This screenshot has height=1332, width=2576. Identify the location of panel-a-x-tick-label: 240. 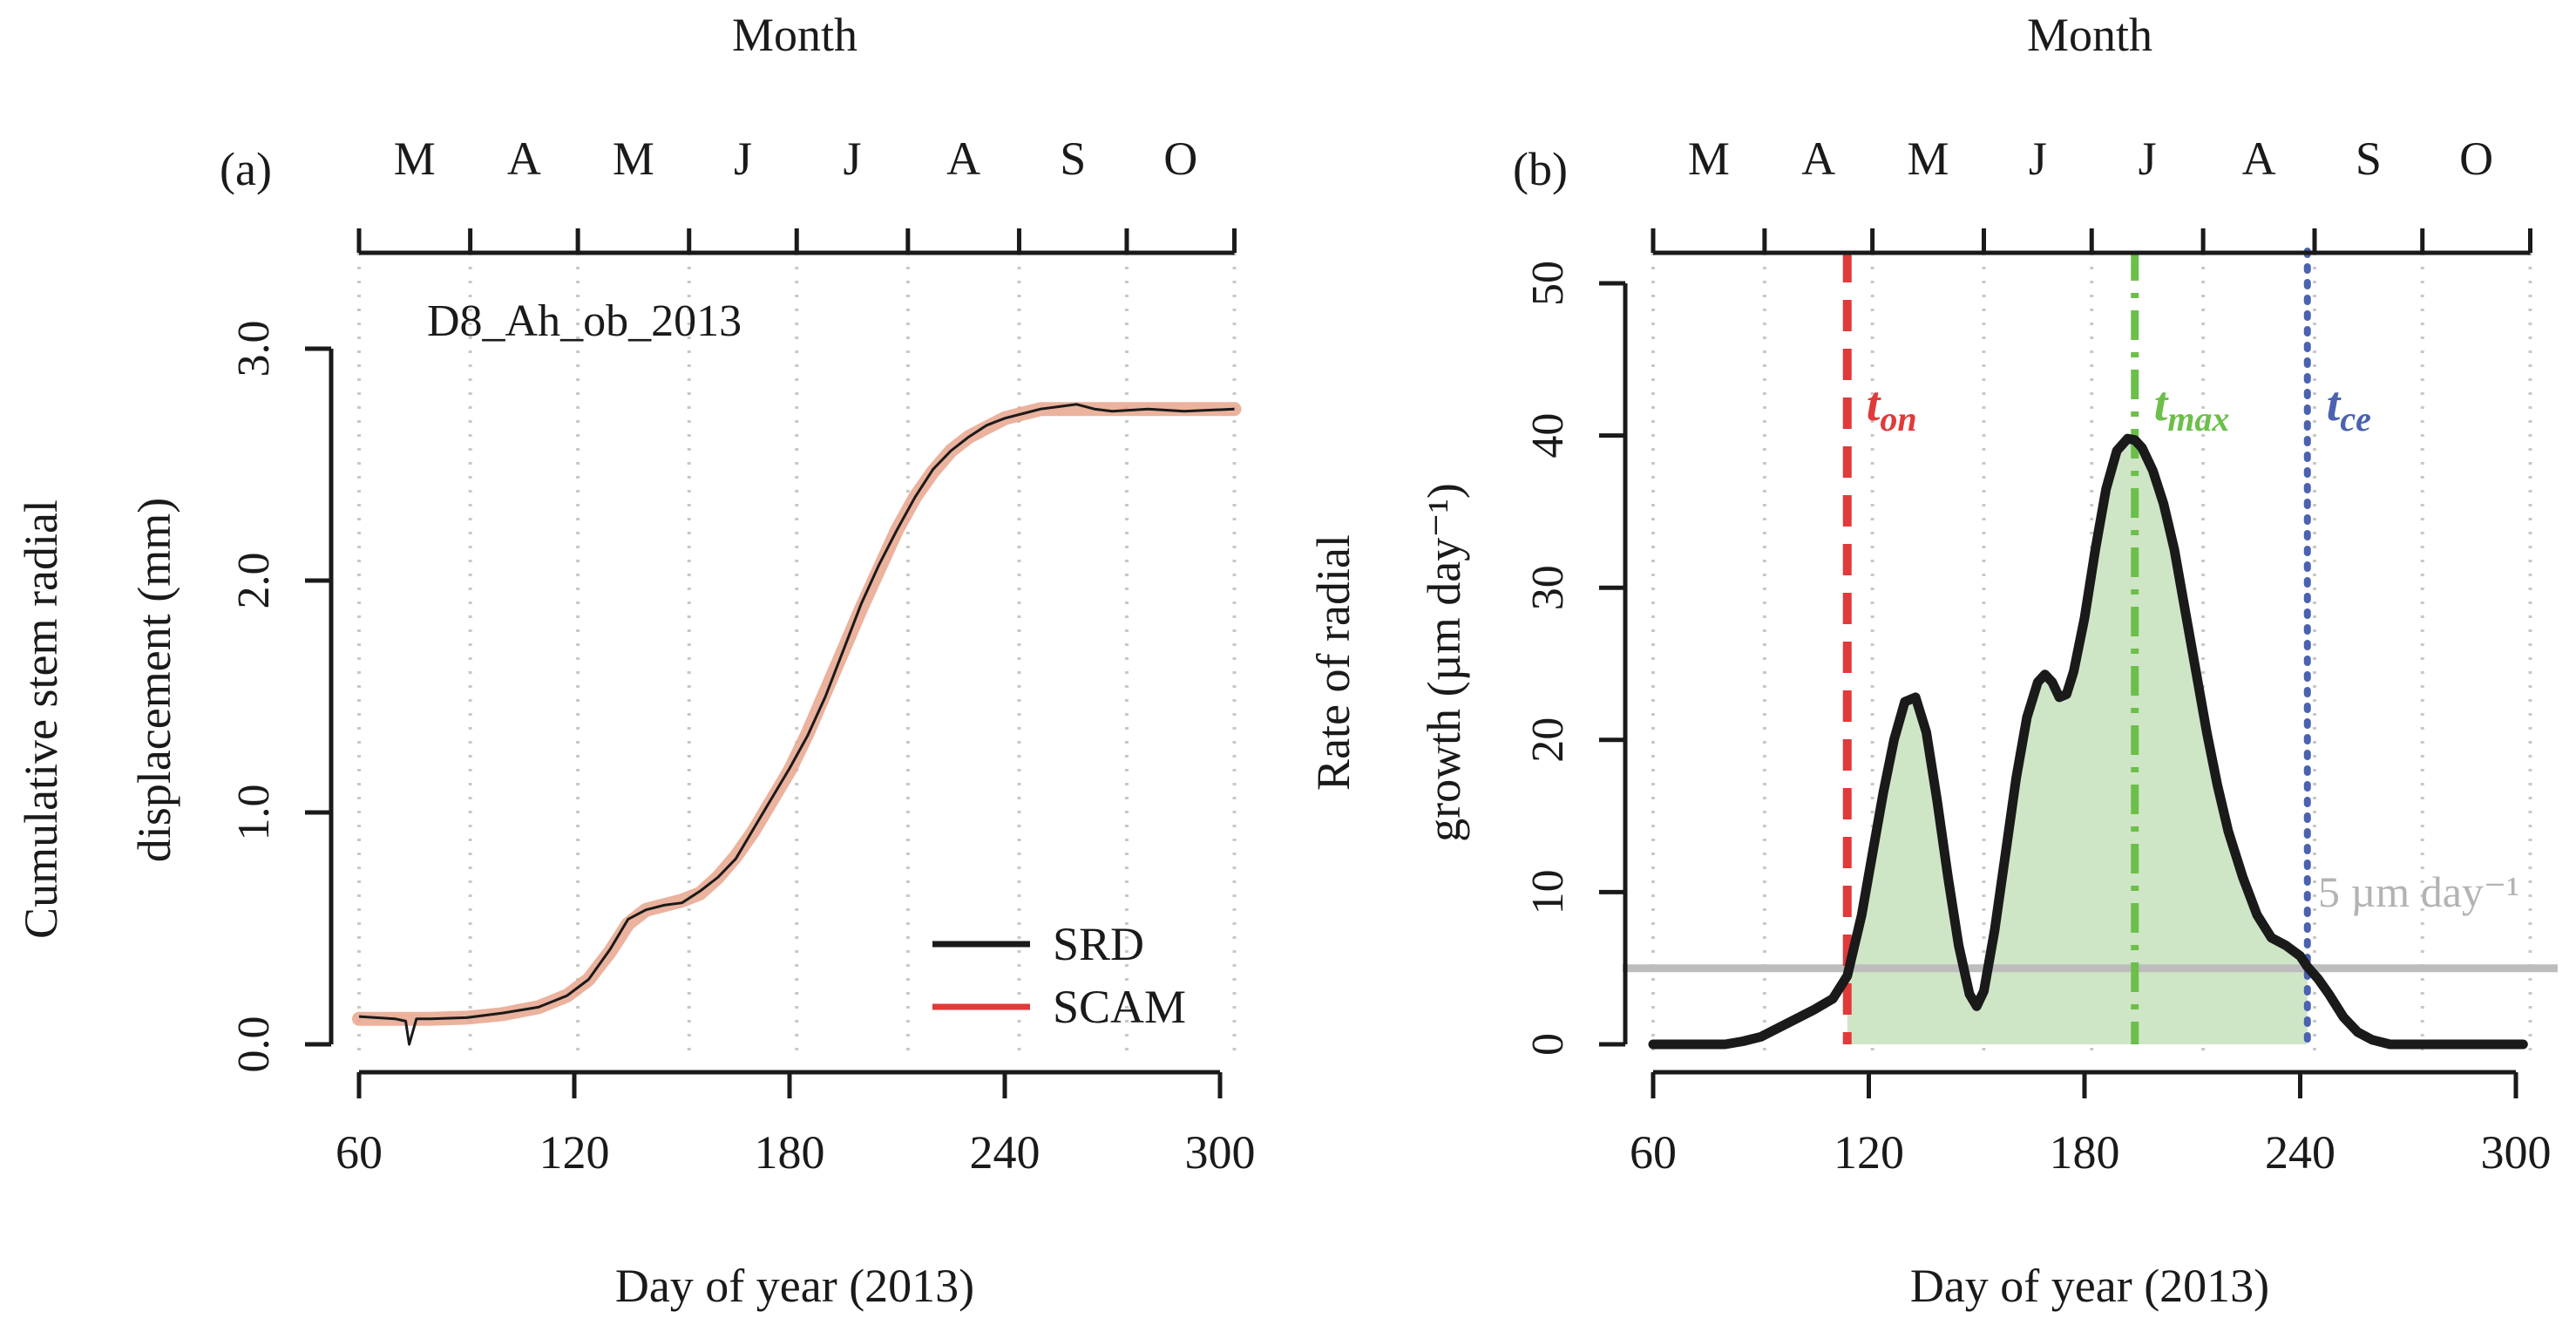
(1006, 1152).